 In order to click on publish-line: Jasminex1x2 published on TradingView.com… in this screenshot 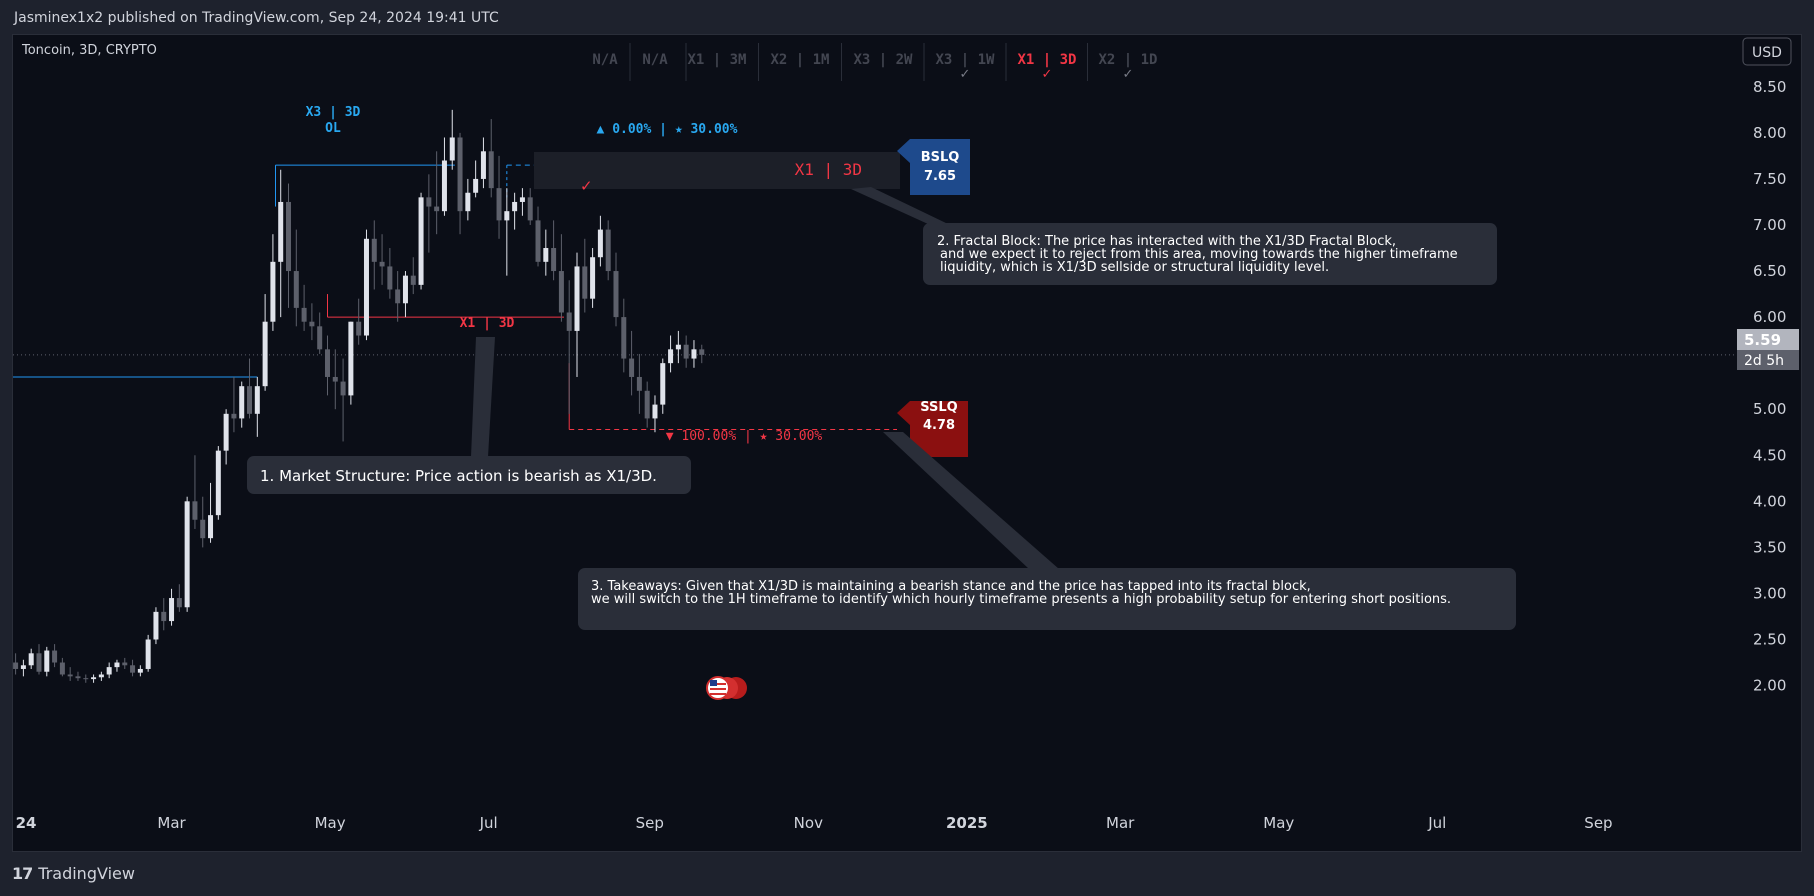, I will do `click(256, 18)`.